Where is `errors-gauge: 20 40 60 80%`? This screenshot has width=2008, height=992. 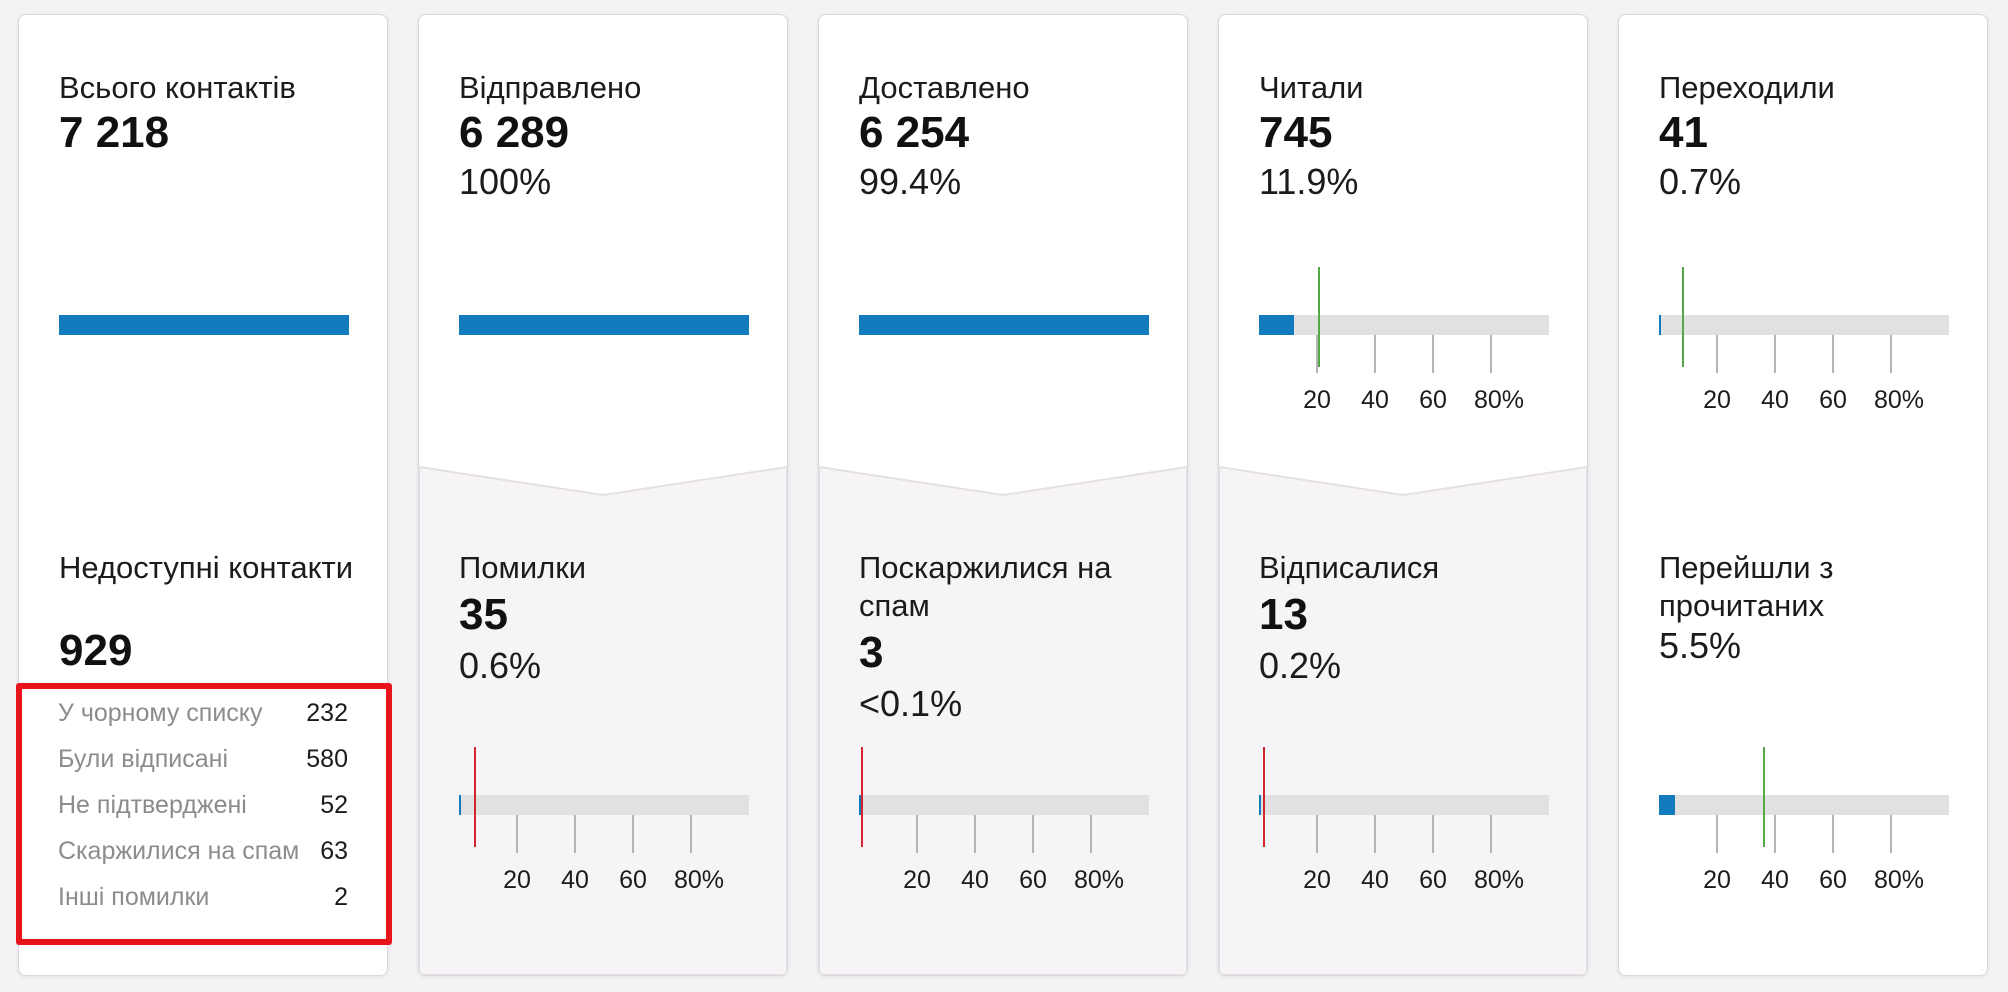 errors-gauge: 20 40 60 80% is located at coordinates (604, 831).